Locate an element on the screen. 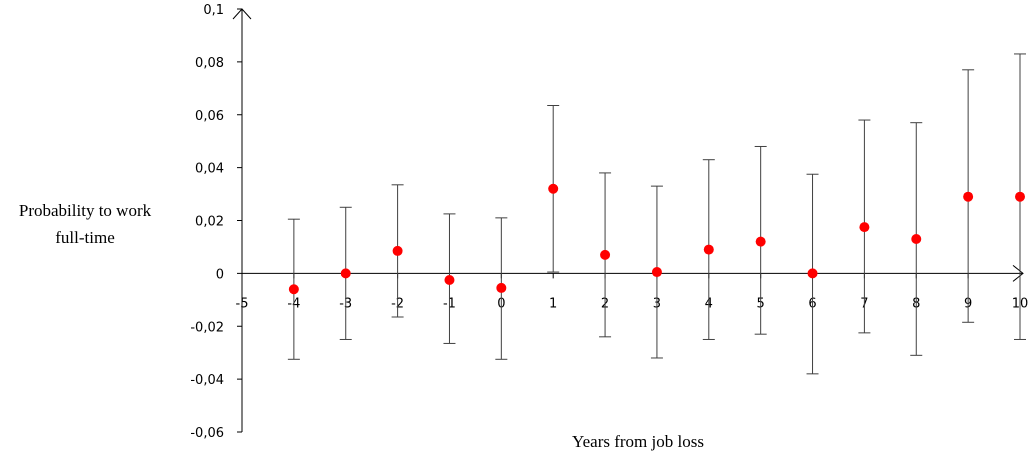  y-axis-title-line-2: full-time is located at coordinates (84, 237).